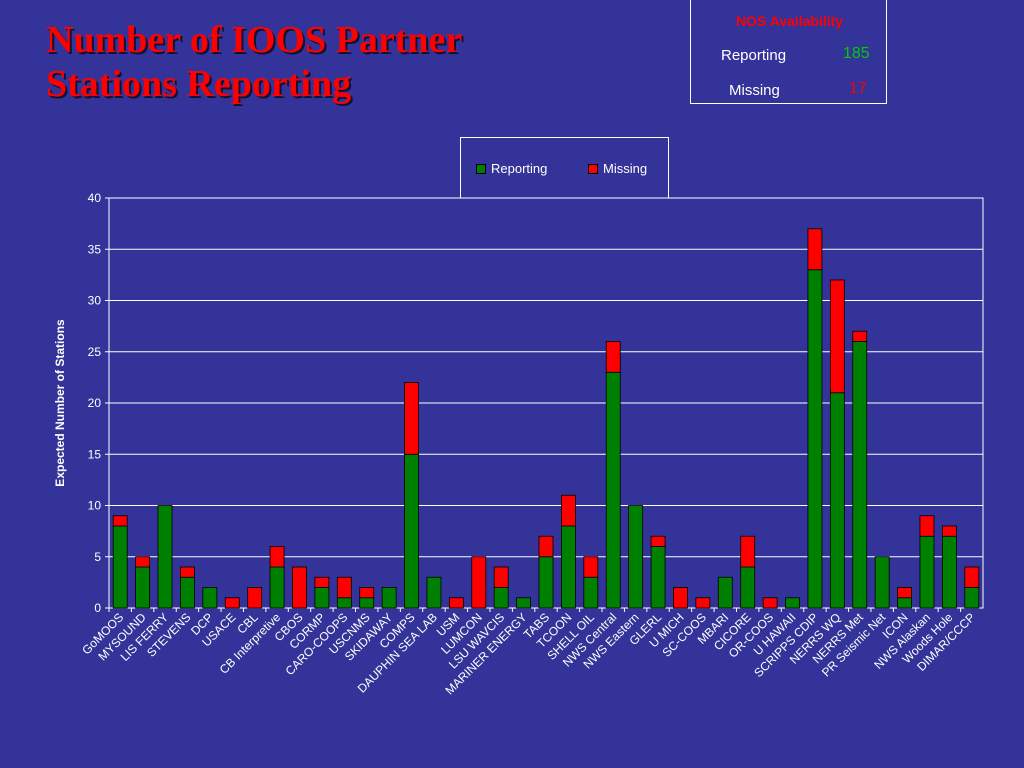 The width and height of the screenshot is (1024, 768). Describe the element at coordinates (254, 40) in the screenshot. I see `title-line-1: Number of IOOS Partner` at that location.